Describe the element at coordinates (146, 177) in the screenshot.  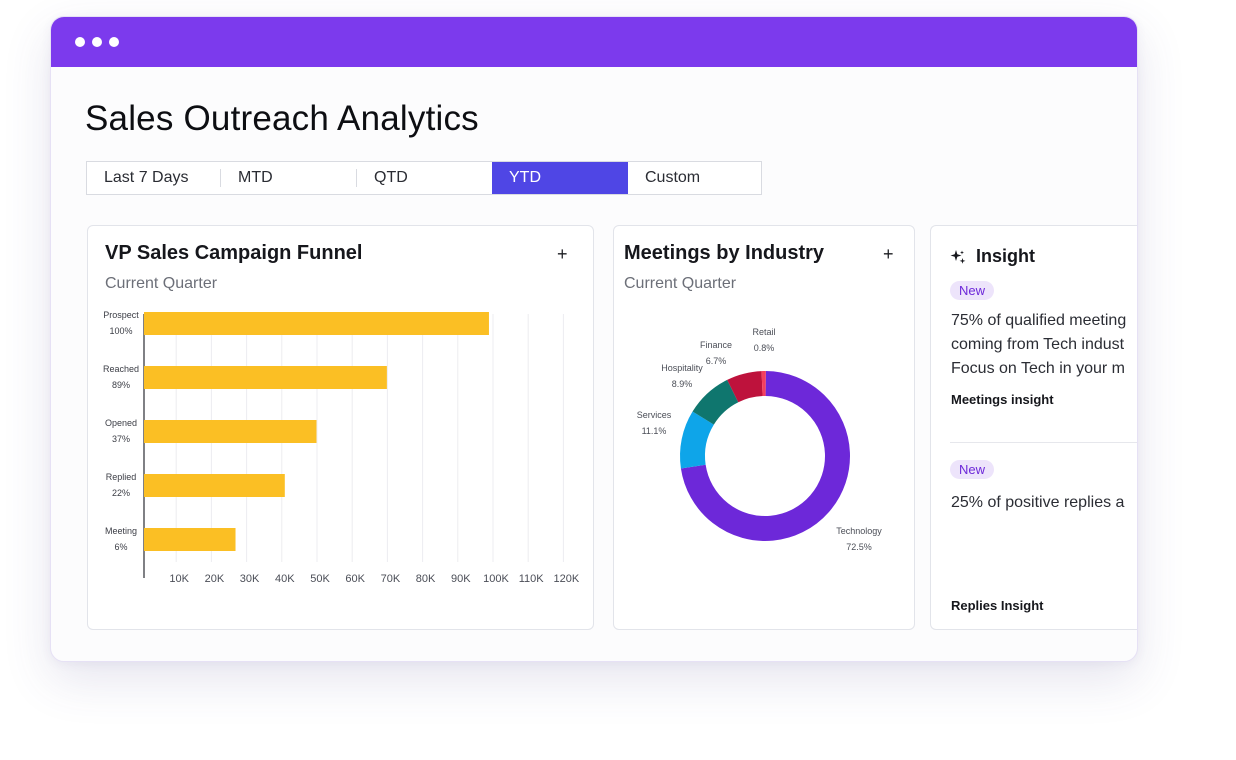
I see `tab-label: Last 7 Days` at that location.